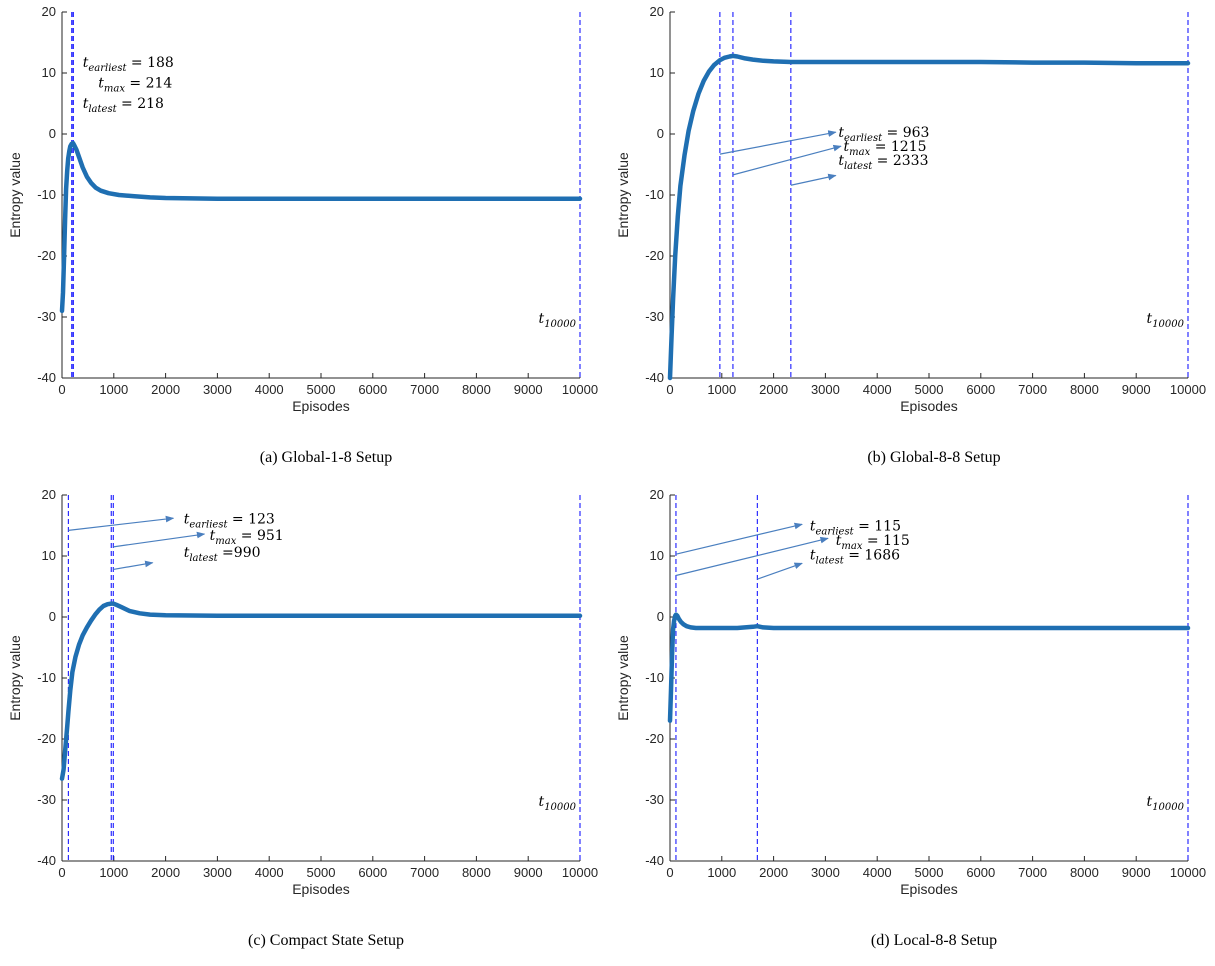 This screenshot has width=1215, height=966. Describe the element at coordinates (883, 162) in the screenshot. I see `annotation-label: tlatest = 2333` at that location.